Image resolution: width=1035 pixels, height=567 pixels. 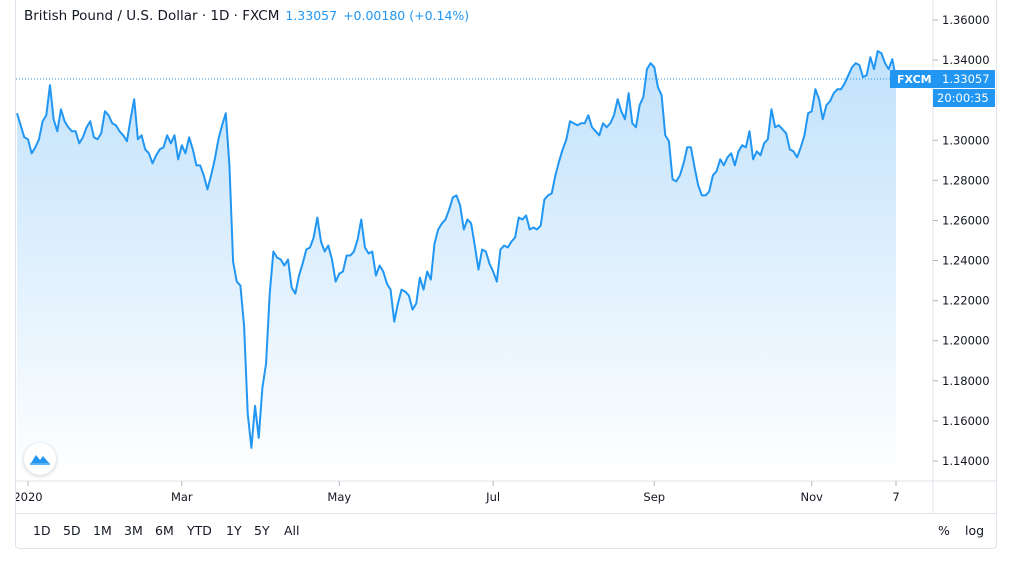 I want to click on log-scale-toggle: log, so click(x=975, y=530).